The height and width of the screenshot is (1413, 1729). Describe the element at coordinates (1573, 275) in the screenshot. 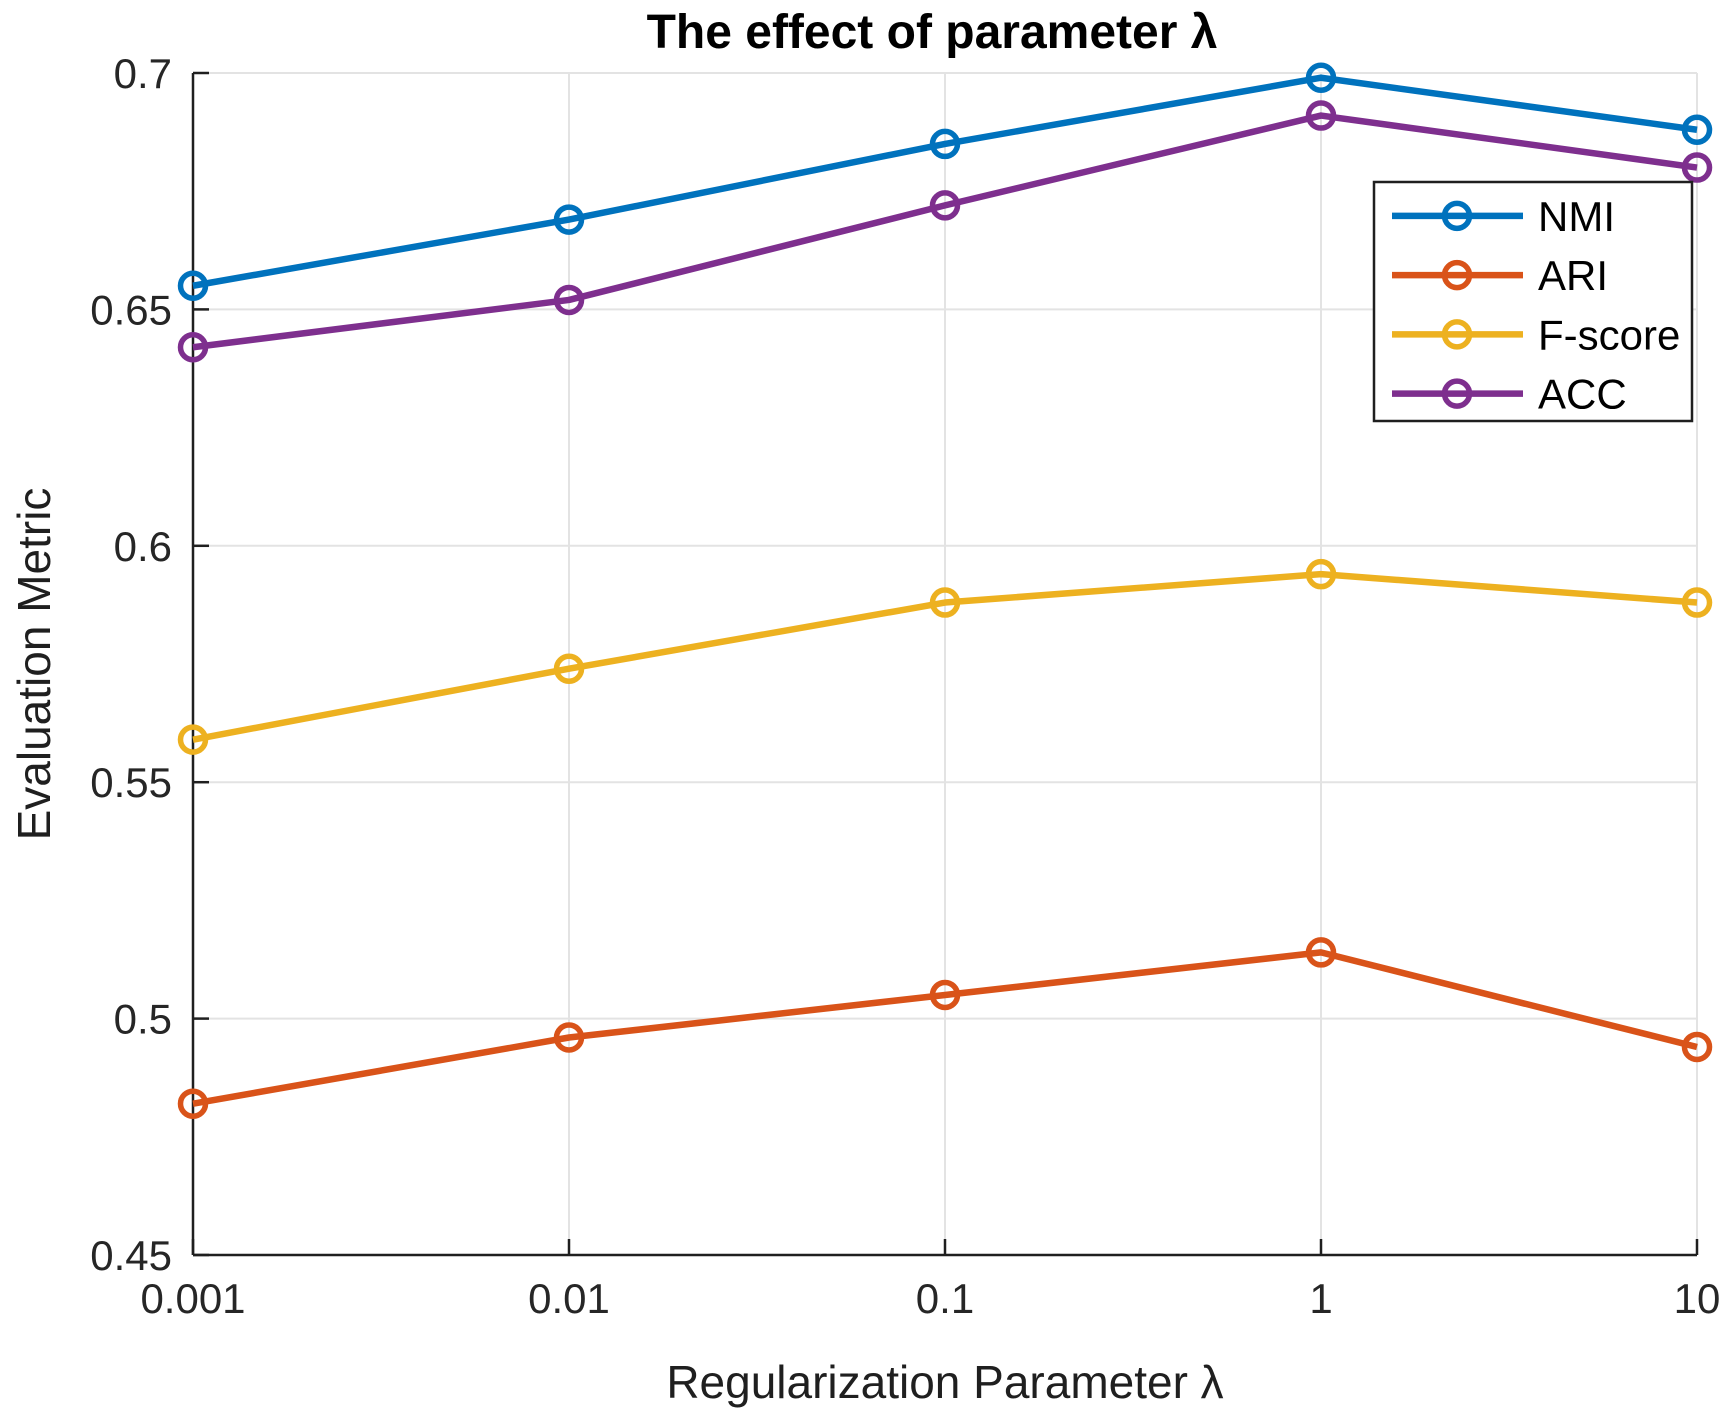

I see `legend-label-ari: ARI` at that location.